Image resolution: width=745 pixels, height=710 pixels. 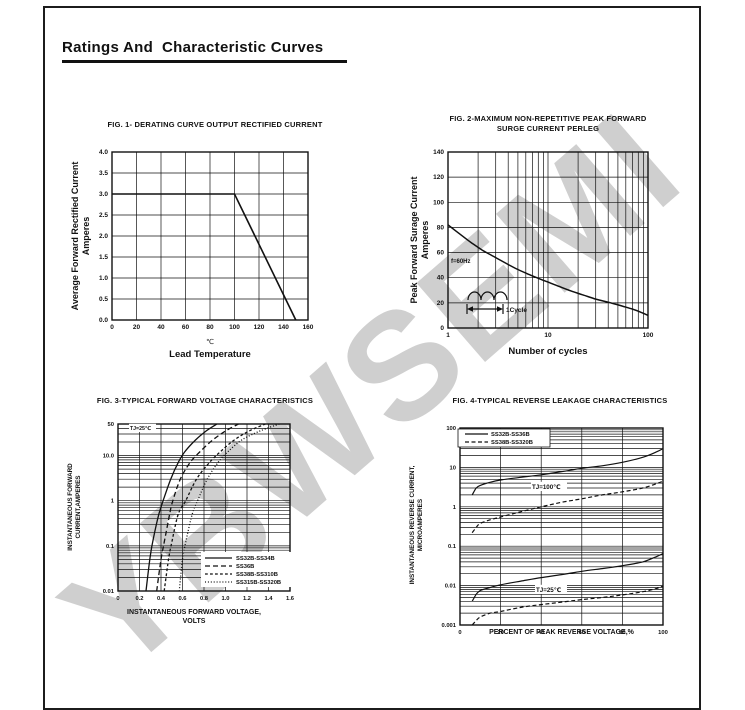 I want to click on svg-text: 3.5, so click(x=103, y=173).